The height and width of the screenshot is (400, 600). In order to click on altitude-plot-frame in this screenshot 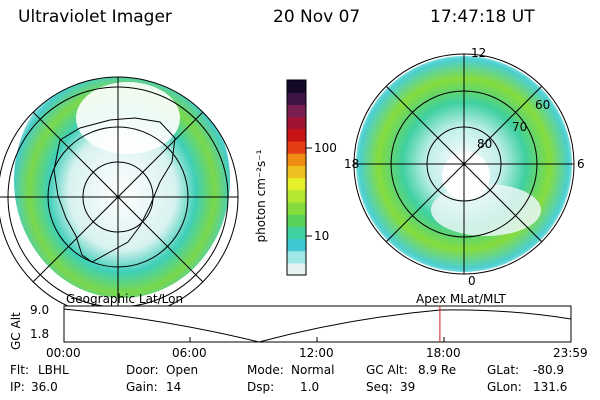, I will do `click(317, 324)`.